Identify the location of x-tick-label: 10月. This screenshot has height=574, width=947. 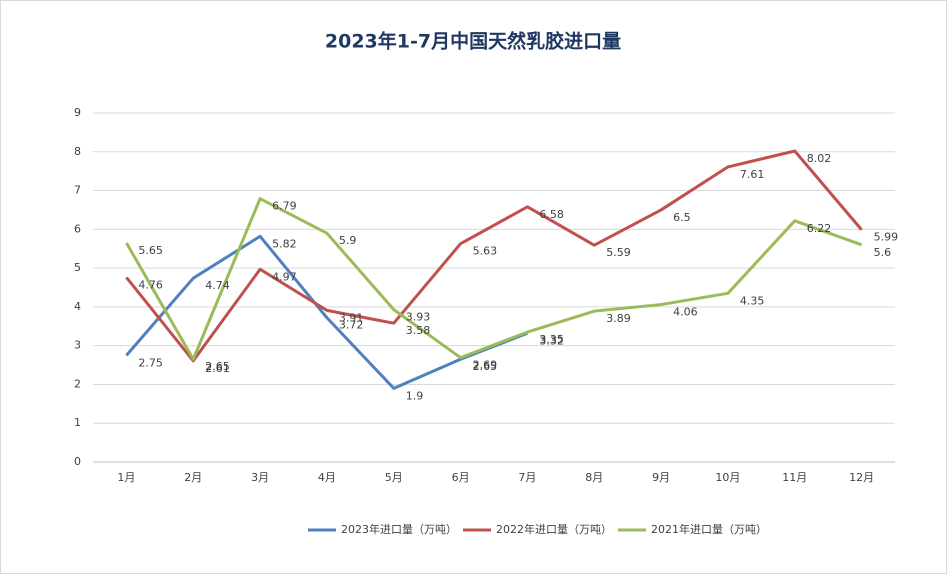
(727, 477).